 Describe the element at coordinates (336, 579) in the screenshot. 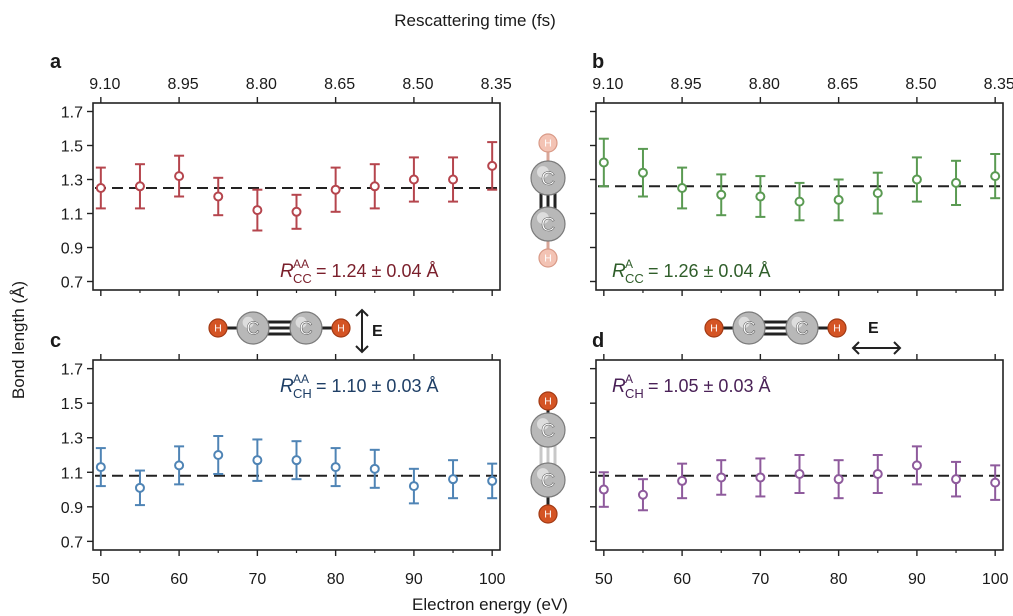

I see `x-tick-label: 80` at that location.